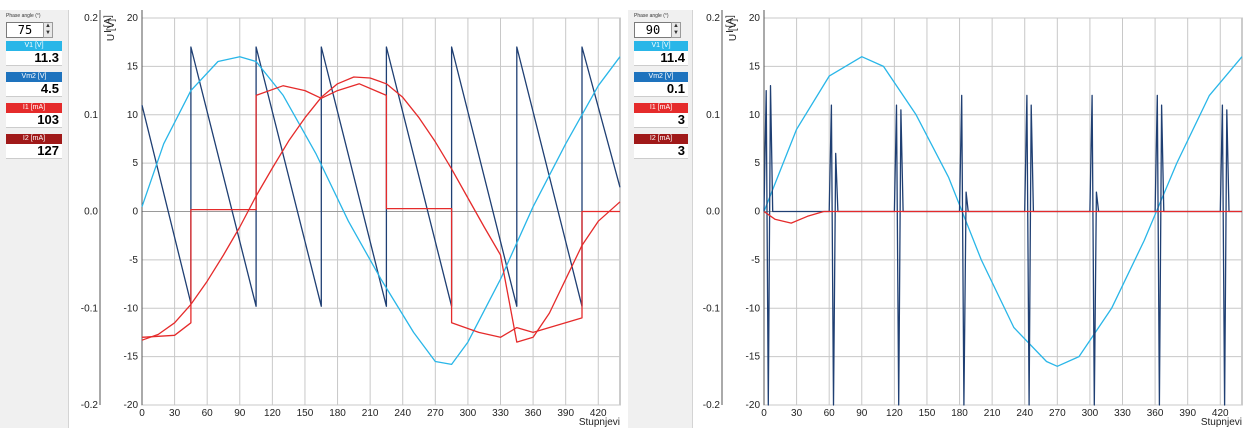 The width and height of the screenshot is (1247, 428). I want to click on meter-i2: I2 [mA] 127, so click(34, 146).